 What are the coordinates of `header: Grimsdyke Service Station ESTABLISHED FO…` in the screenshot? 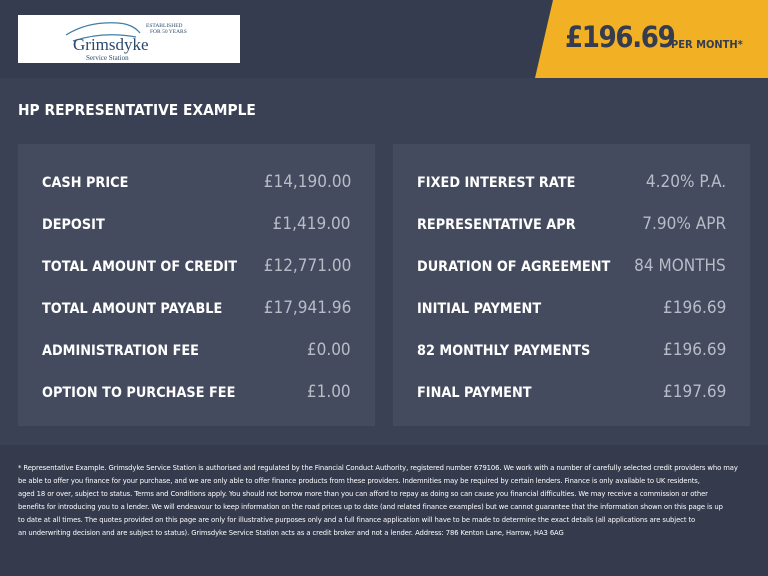 It's located at (384, 39).